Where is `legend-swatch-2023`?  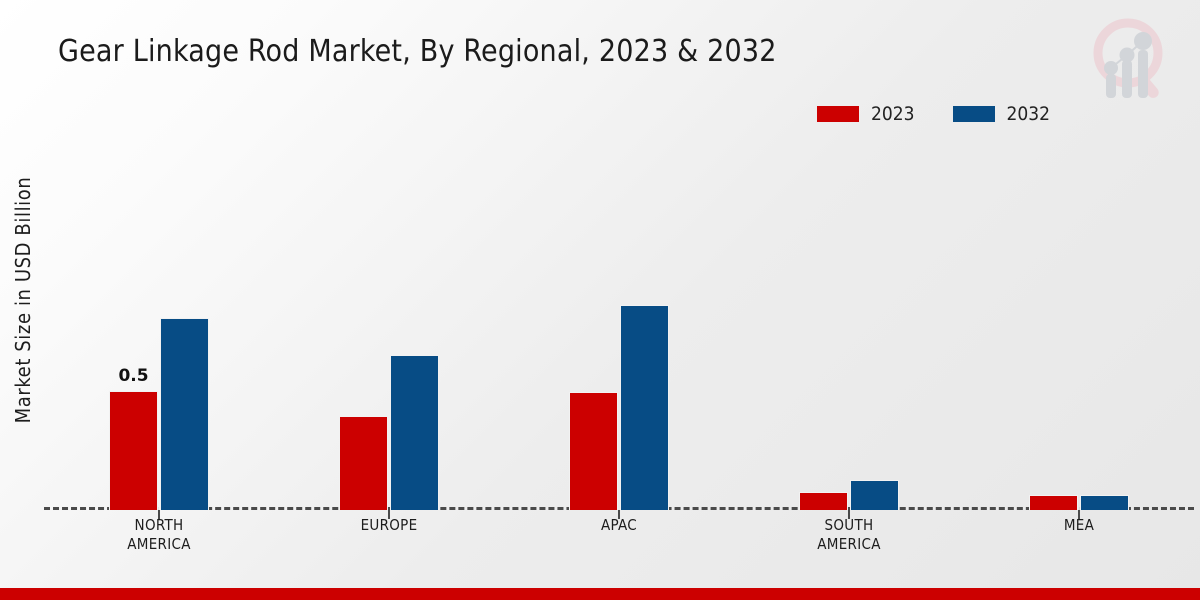
legend-swatch-2023 is located at coordinates (838, 114).